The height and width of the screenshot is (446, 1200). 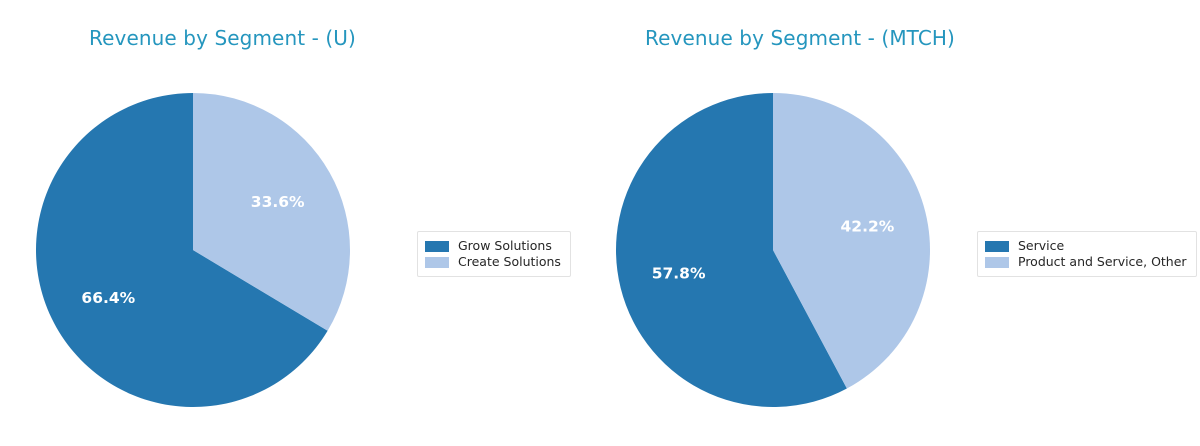 What do you see at coordinates (868, 226) in the screenshot?
I see `pie-slice-label-product-and-service-other: 42.2%` at bounding box center [868, 226].